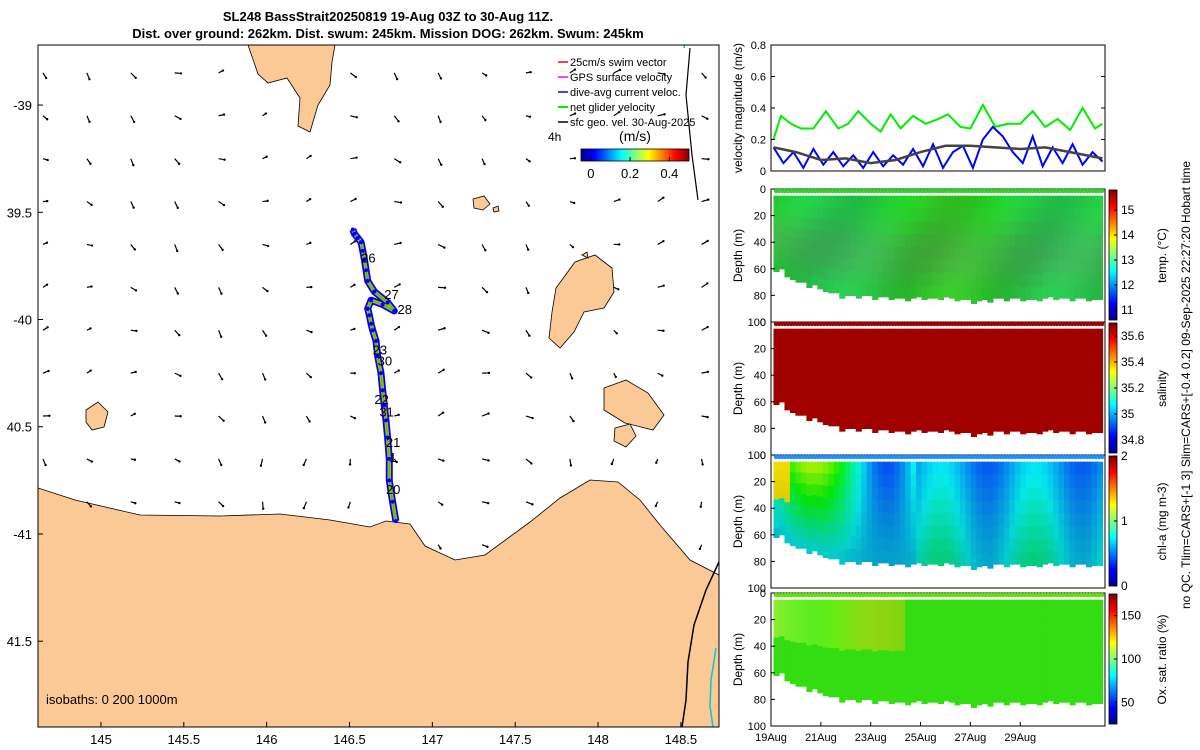 The height and width of the screenshot is (750, 1200). Describe the element at coordinates (713, 687) in the screenshot. I see `isobath-1000m` at that location.